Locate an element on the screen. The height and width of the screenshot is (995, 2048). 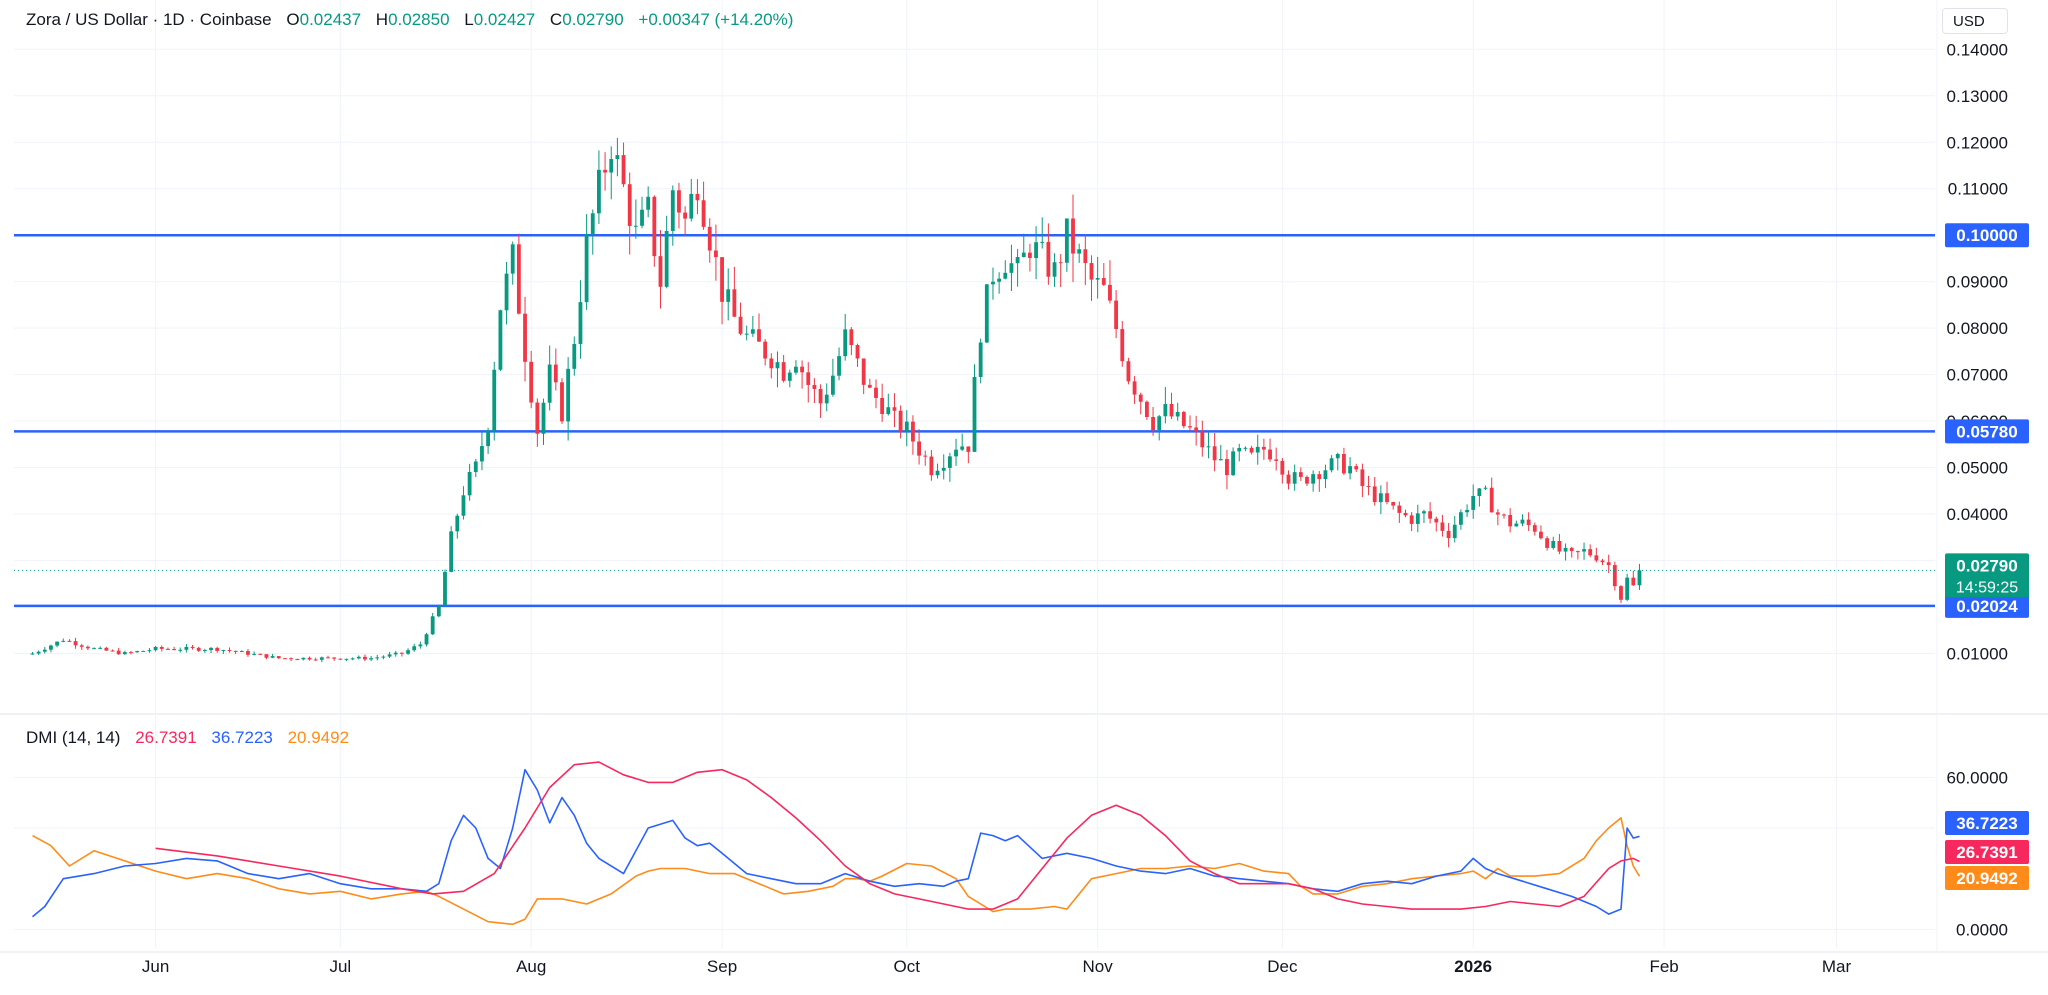
dmi-line-adx is located at coordinates (897, 835).